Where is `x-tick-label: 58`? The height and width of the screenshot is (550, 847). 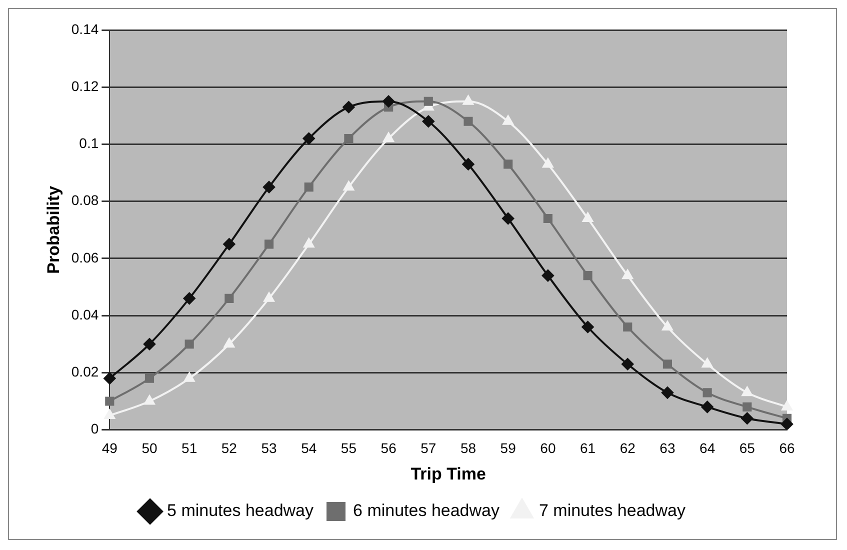 x-tick-label: 58 is located at coordinates (468, 448).